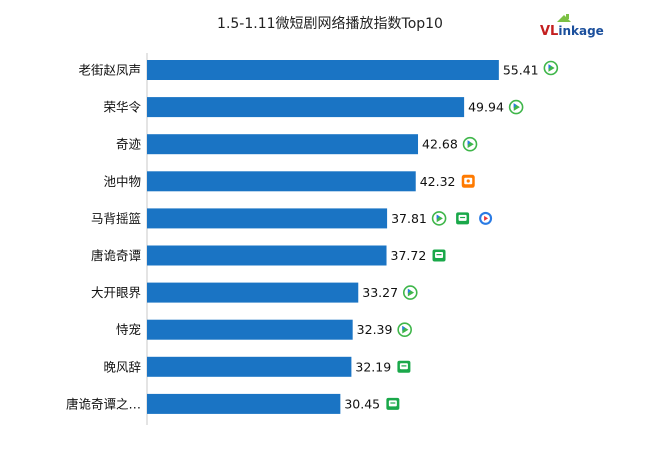 This screenshot has width=660, height=464. I want to click on value-label: 37.81, so click(409, 218).